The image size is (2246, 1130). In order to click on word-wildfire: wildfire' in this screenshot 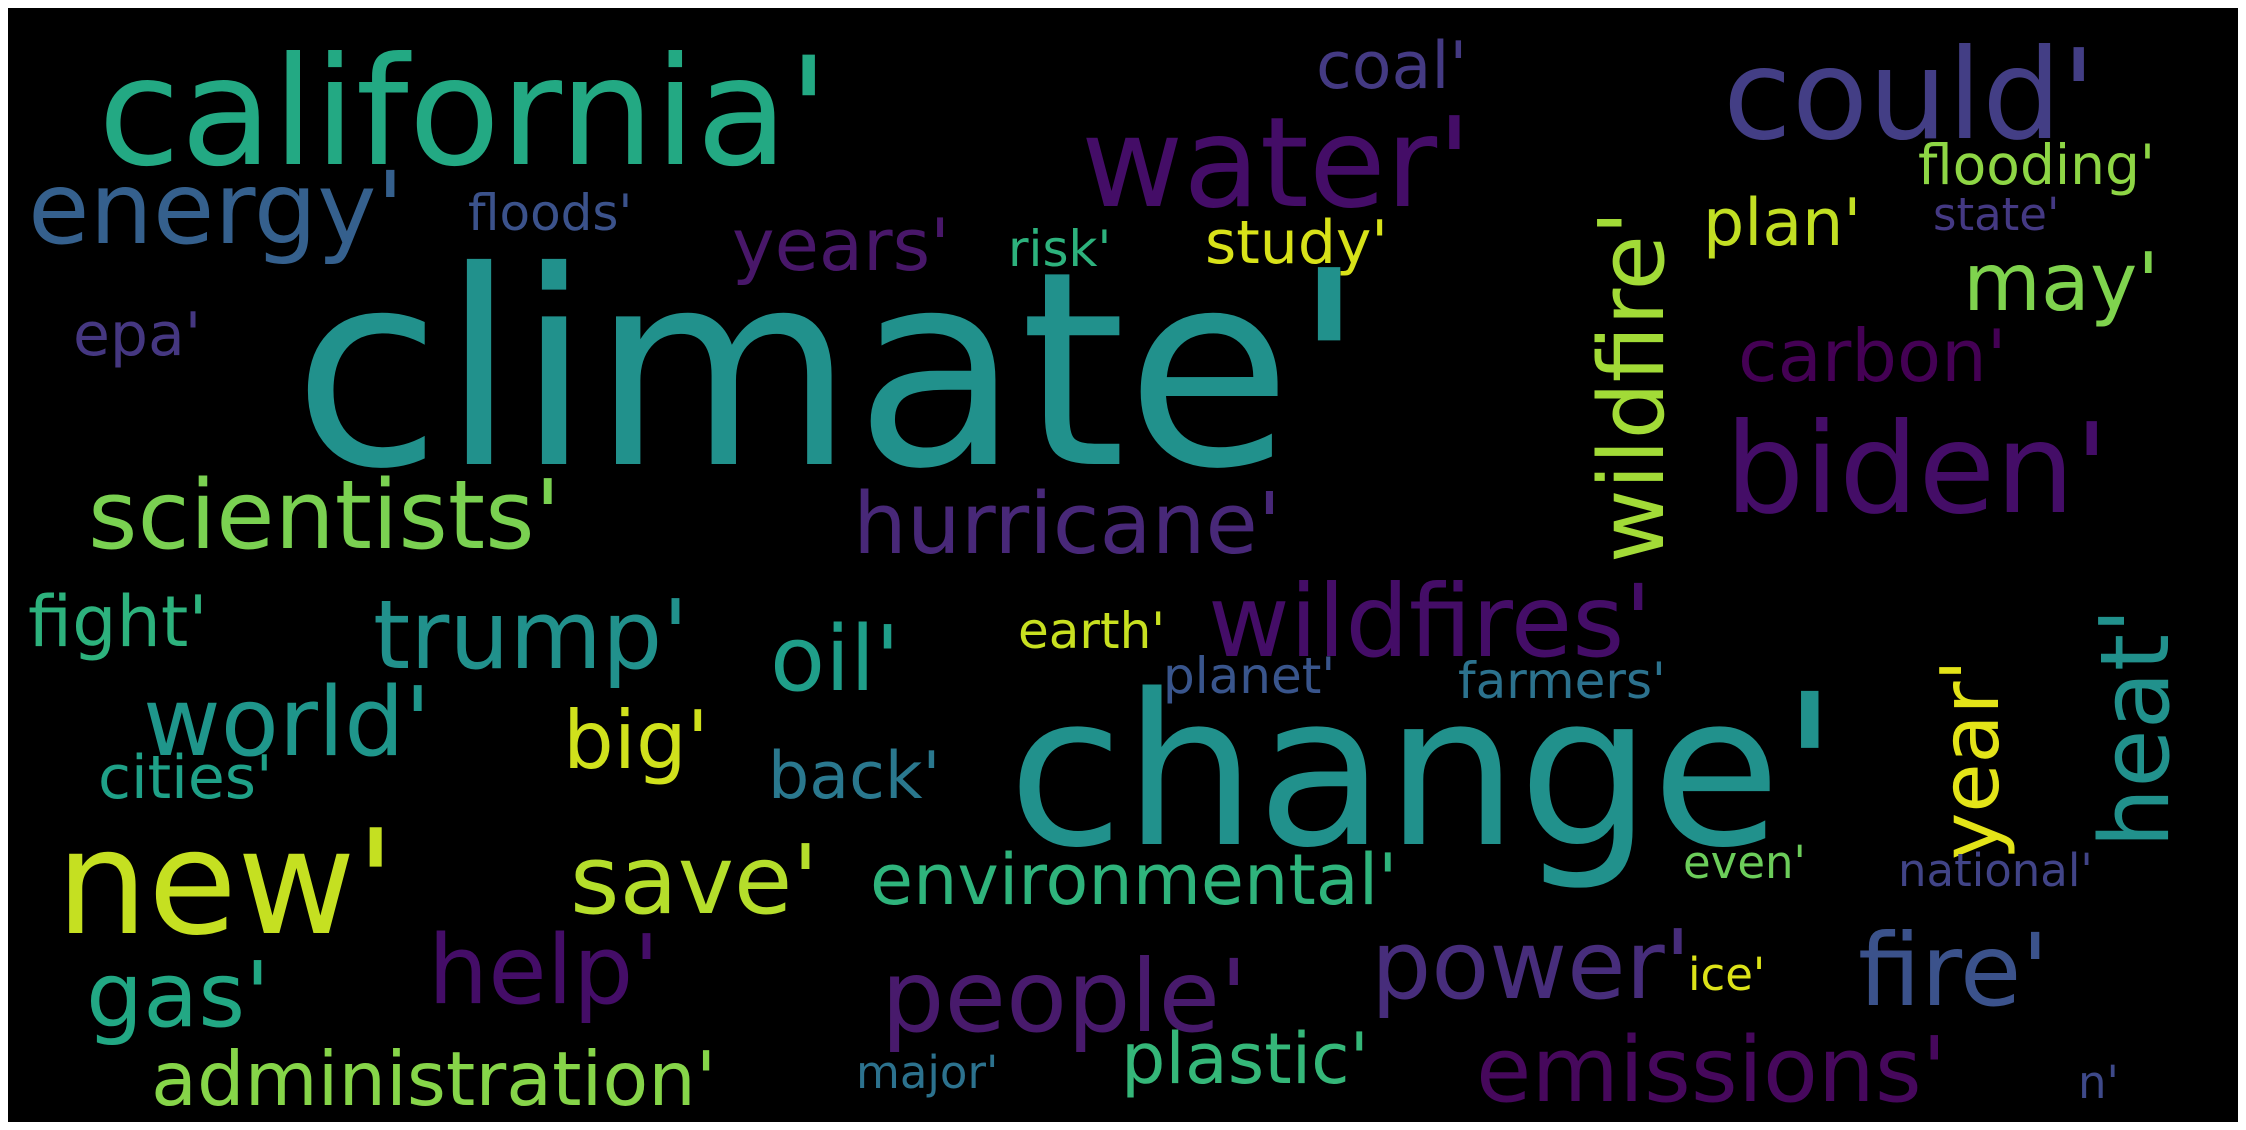, I will do `click(1632, 386)`.